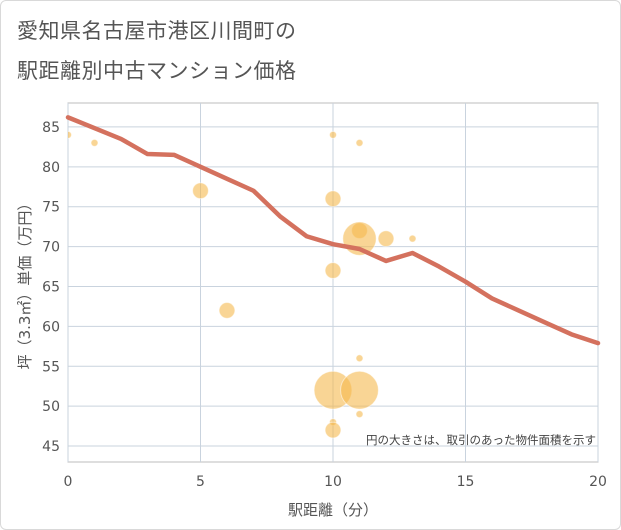 This screenshot has height=530, width=621. Describe the element at coordinates (598, 482) in the screenshot. I see `x-tick-label: 20` at that location.